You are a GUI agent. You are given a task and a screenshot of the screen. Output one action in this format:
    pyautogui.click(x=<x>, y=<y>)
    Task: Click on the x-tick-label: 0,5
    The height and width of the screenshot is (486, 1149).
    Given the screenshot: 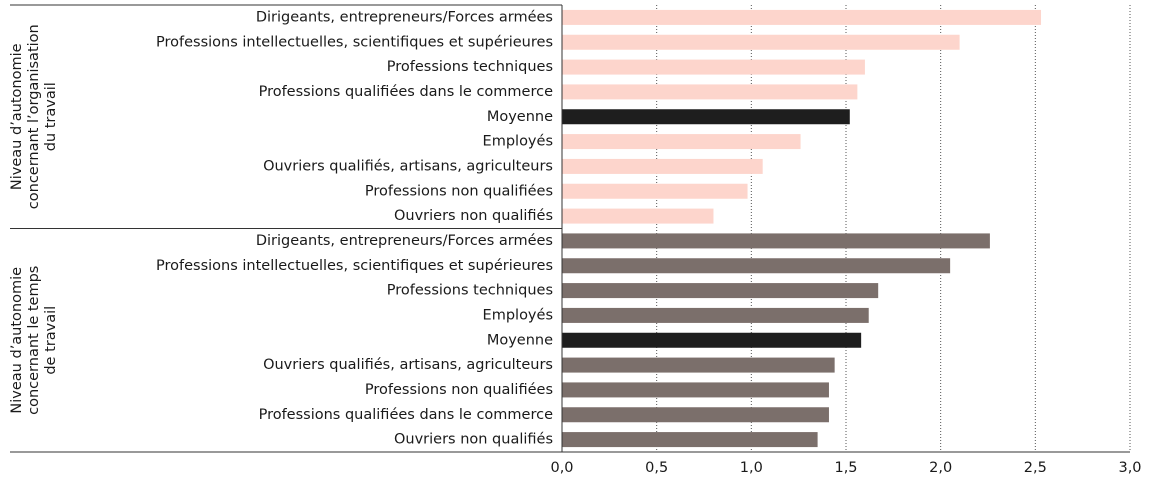 What is the action you would take?
    pyautogui.click(x=656, y=468)
    